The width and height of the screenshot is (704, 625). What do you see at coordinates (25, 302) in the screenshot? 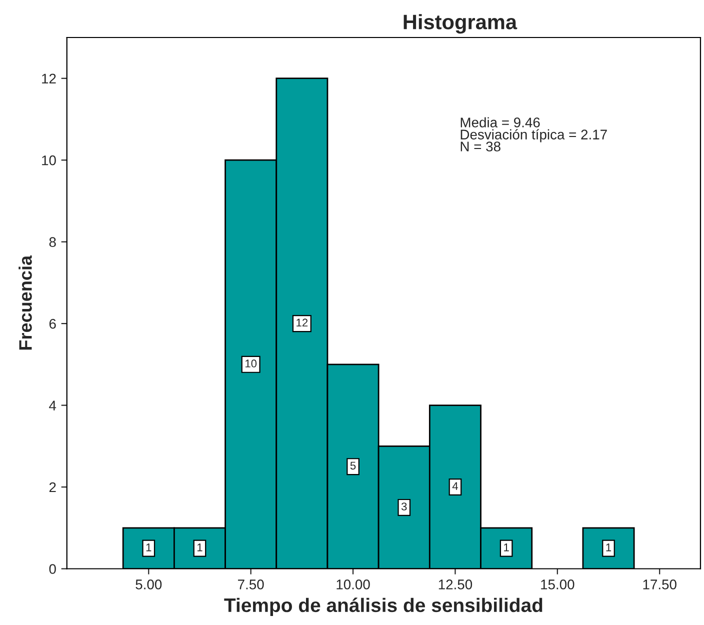
I see `y-axis-title: Frecuencia` at bounding box center [25, 302].